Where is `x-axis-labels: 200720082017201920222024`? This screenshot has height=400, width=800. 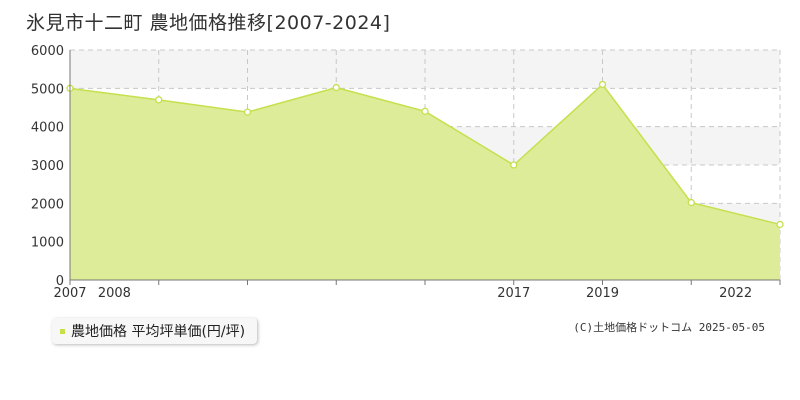
x-axis-labels: 200720082017201920222024 is located at coordinates (402, 293).